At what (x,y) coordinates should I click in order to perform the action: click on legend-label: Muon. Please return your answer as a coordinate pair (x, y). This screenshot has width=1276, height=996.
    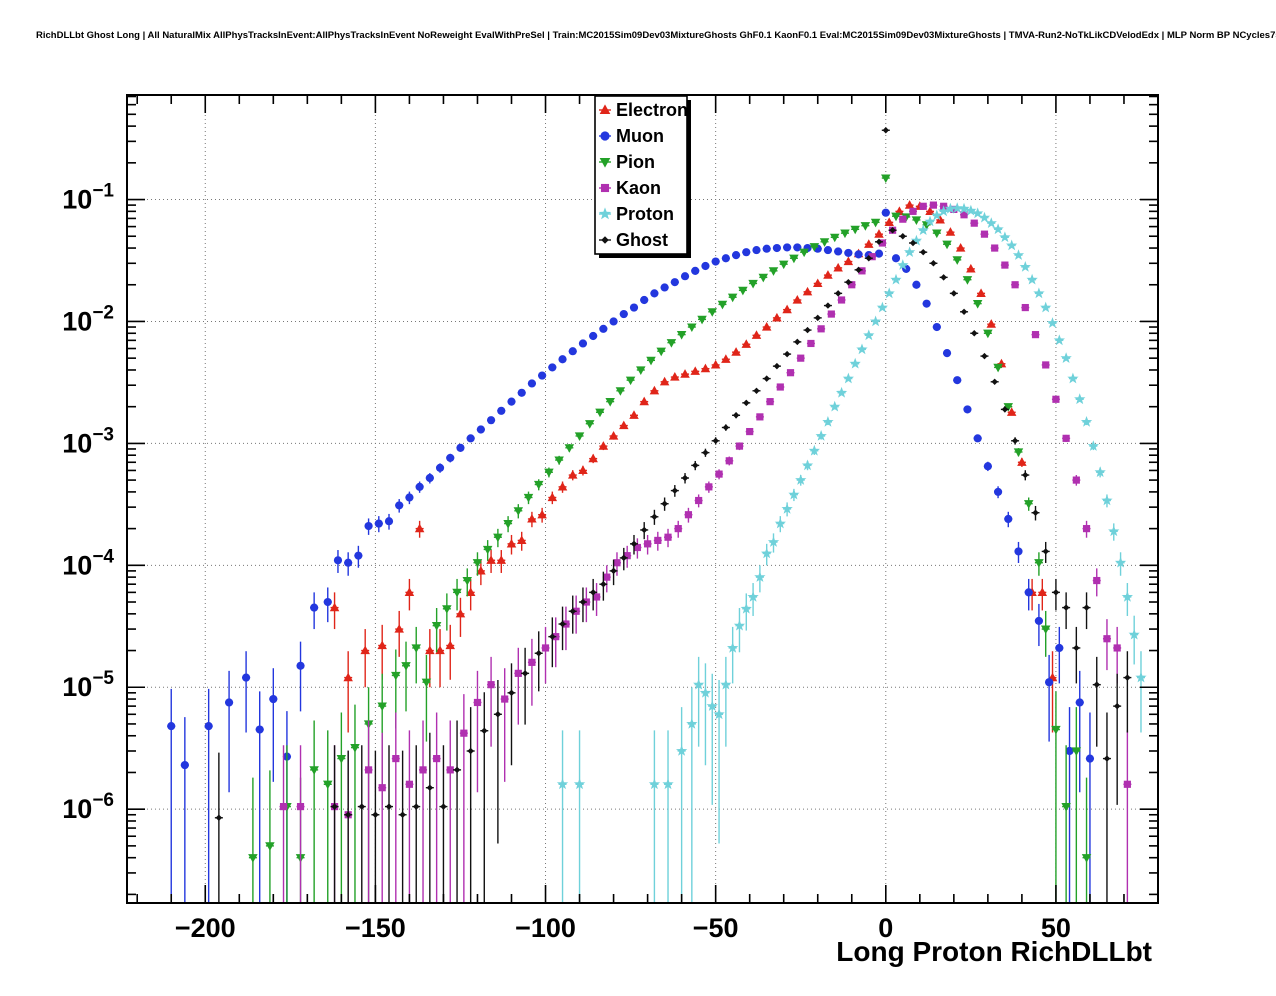
    Looking at the image, I should click on (640, 136).